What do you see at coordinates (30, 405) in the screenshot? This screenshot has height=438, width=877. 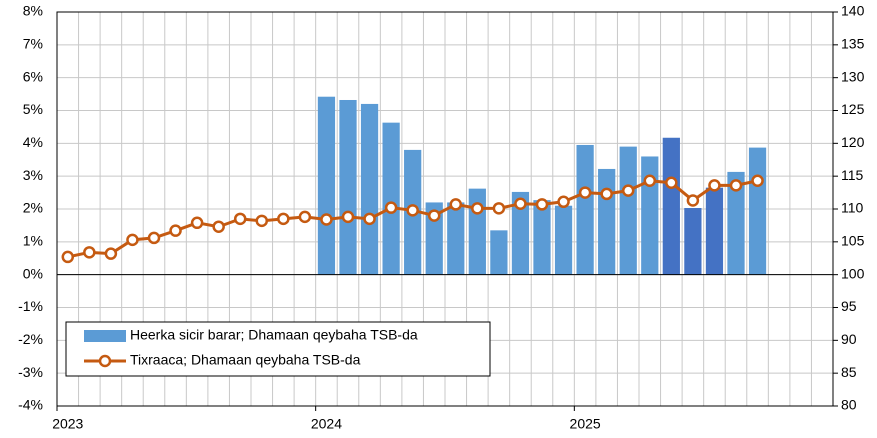 I see `y-tick-label: -4%` at bounding box center [30, 405].